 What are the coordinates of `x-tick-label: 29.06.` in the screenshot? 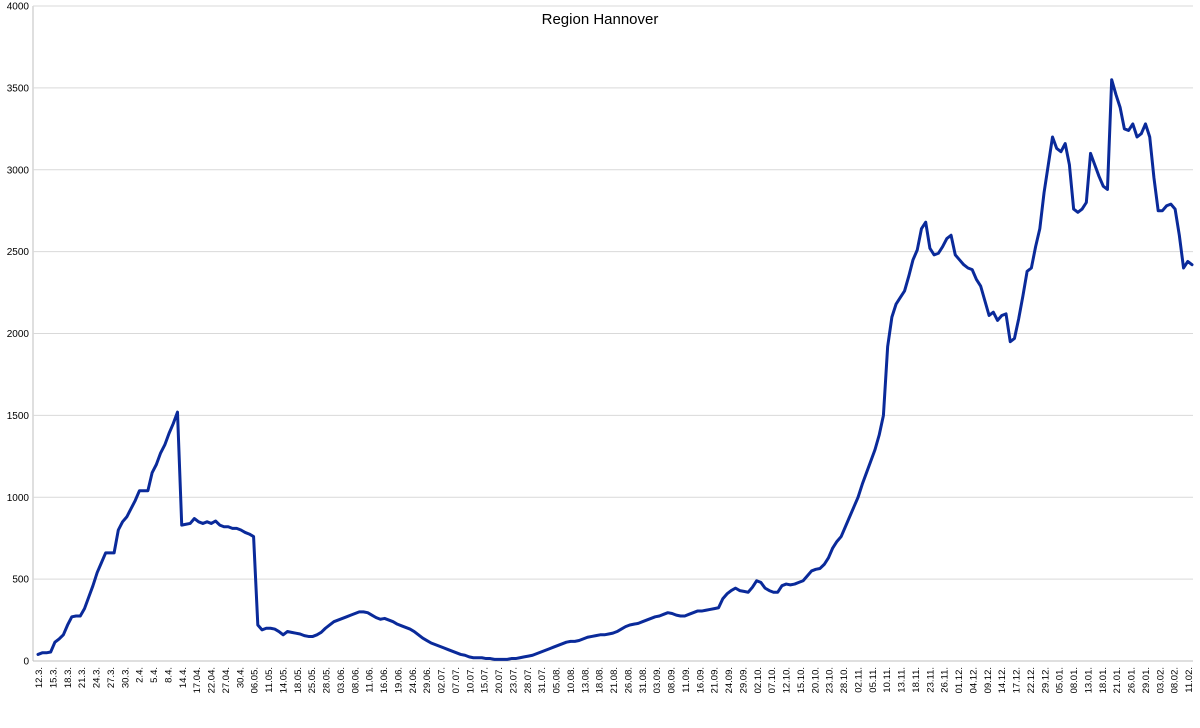 It's located at (427, 680).